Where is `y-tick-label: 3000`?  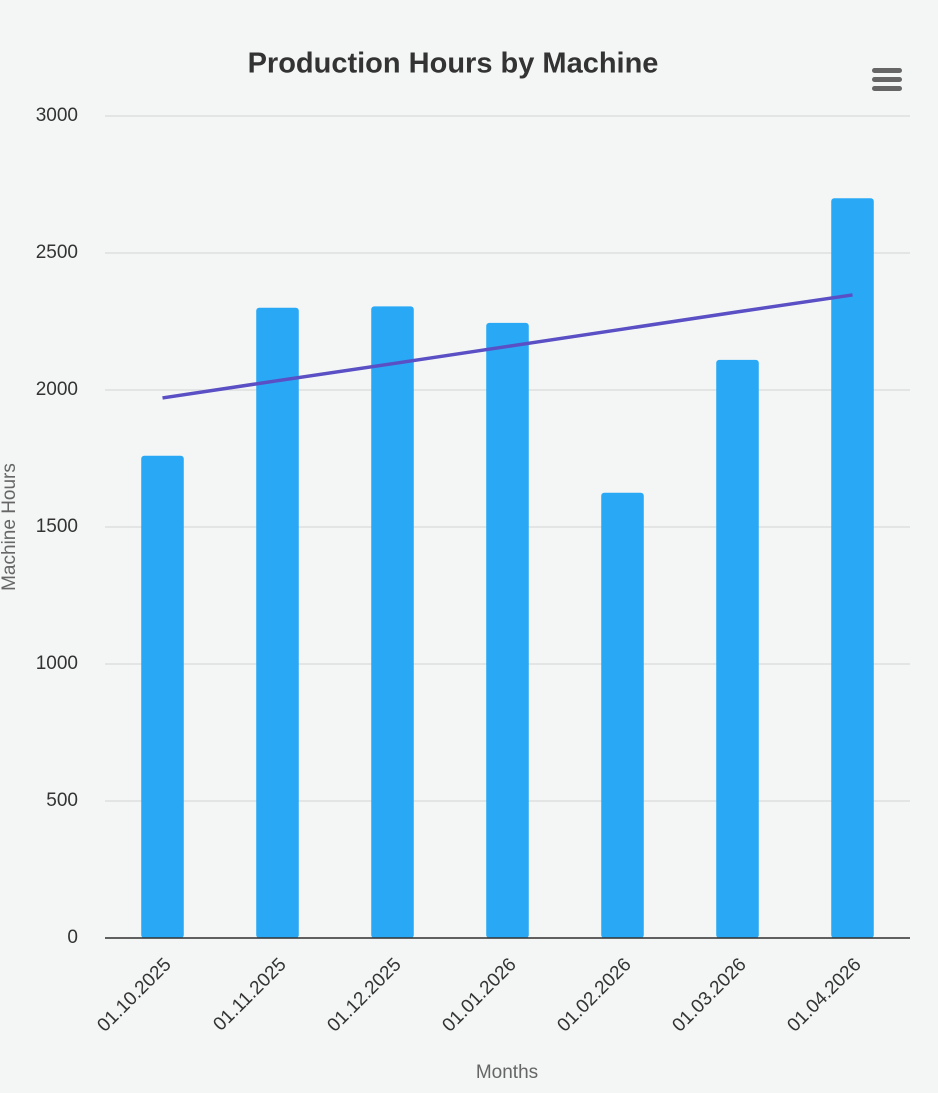
y-tick-label: 3000 is located at coordinates (57, 115).